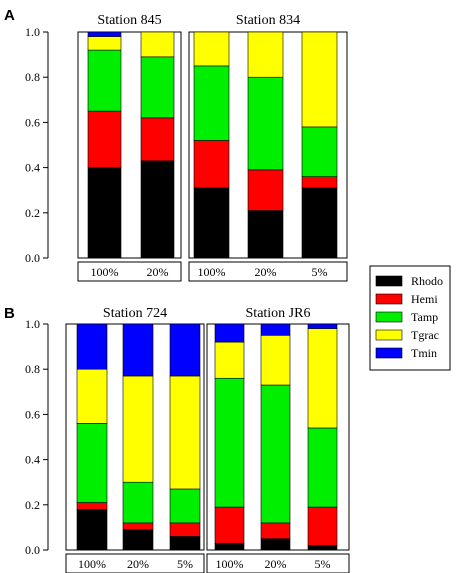  I want to click on legend-label: Tamp, so click(424, 317).